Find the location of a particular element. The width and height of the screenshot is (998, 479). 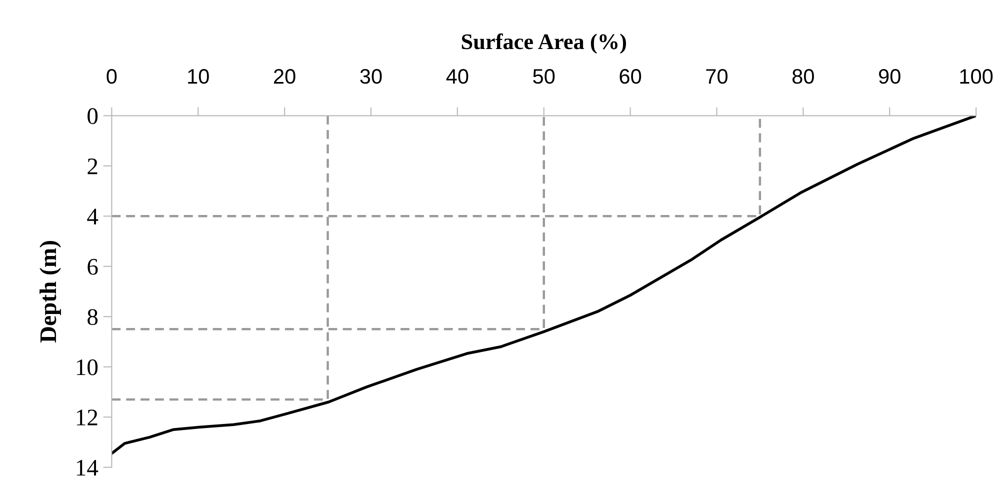

y-tick-label: 0 is located at coordinates (93, 116).